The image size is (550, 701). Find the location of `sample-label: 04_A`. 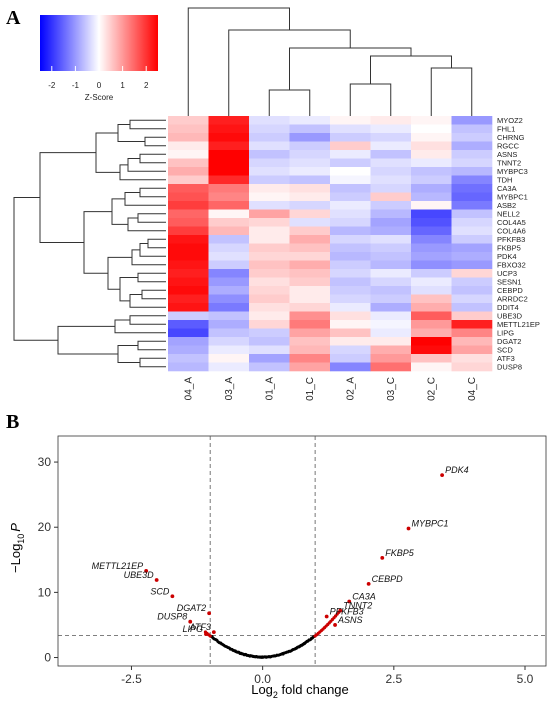

sample-label: 04_A is located at coordinates (188, 389).